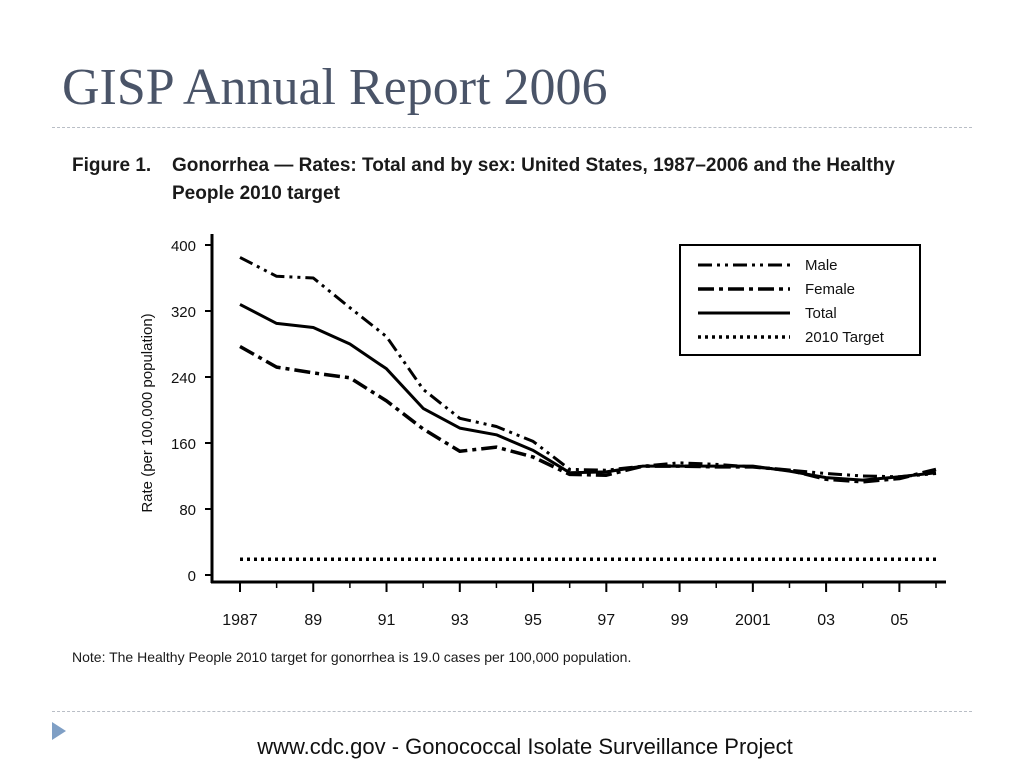  What do you see at coordinates (753, 620) in the screenshot?
I see `x-tick-label-2001: 2001` at bounding box center [753, 620].